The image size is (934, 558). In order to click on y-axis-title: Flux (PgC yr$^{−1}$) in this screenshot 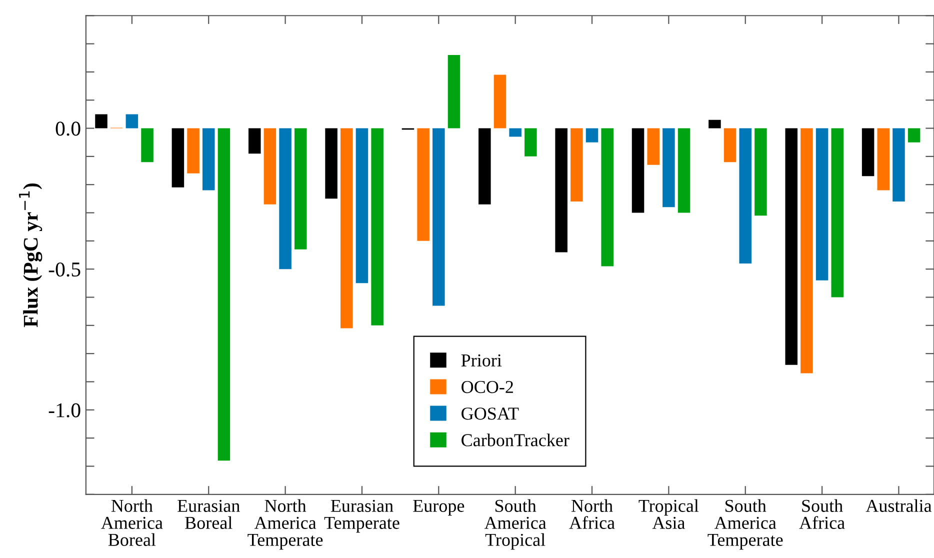, I will do `click(30, 255)`.